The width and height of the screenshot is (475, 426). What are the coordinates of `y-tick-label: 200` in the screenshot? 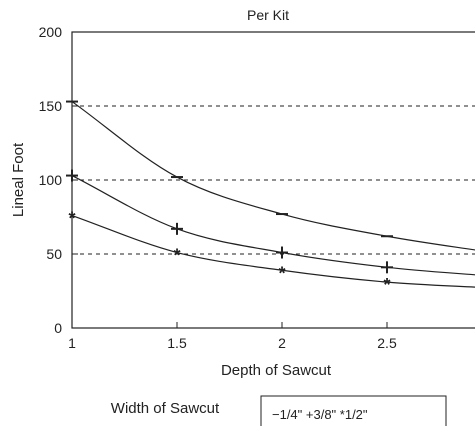 It's located at (51, 32).